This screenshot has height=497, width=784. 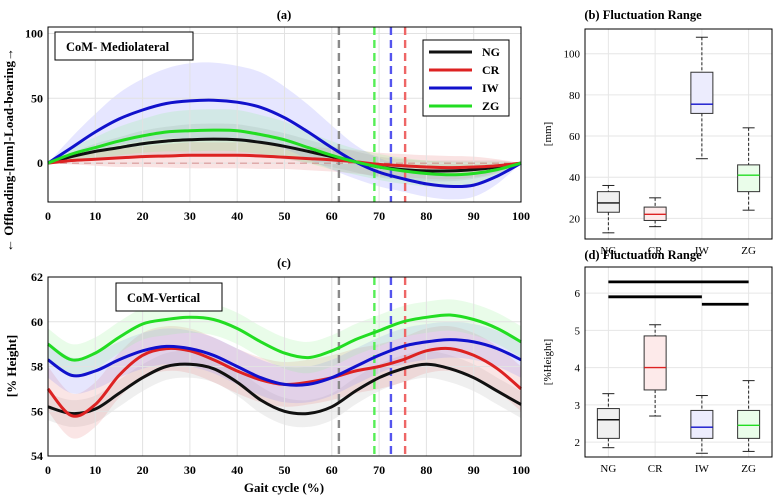 I want to click on c-x-tick-1: 10, so click(x=95, y=470).